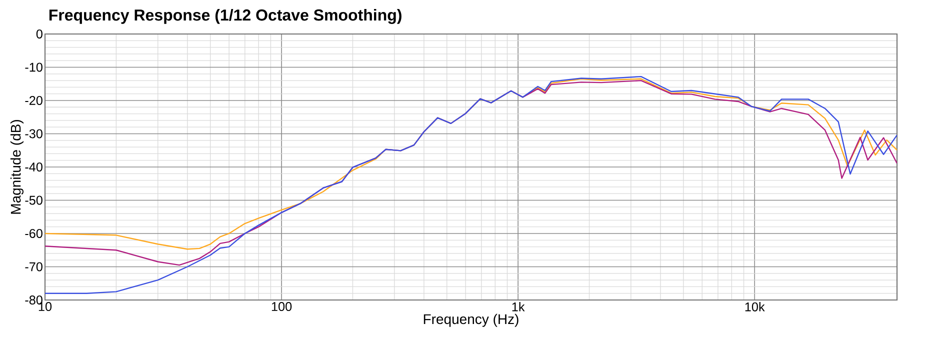  Describe the element at coordinates (33, 133) in the screenshot. I see `y-tick-label: -30` at that location.